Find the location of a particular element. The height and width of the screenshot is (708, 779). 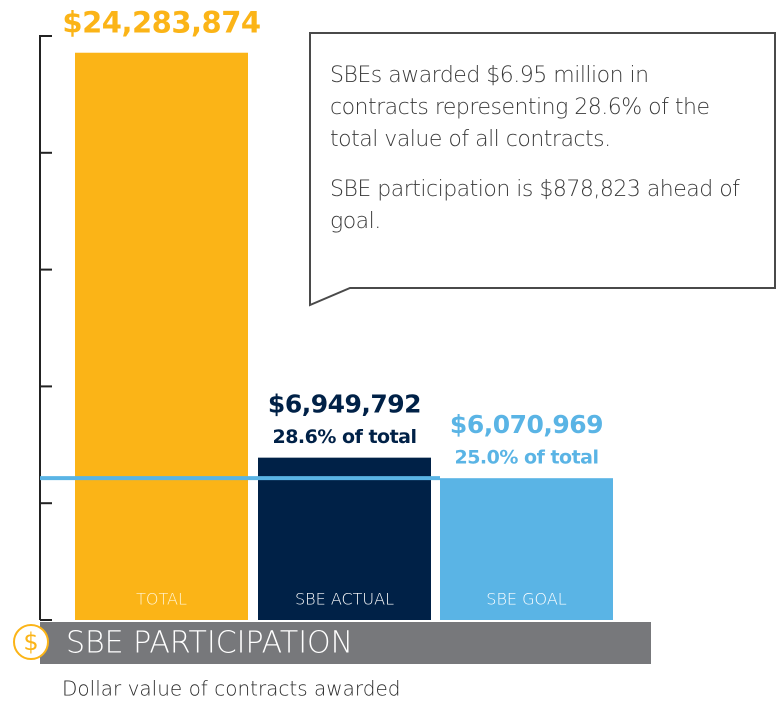

value-label: $6,070,969 is located at coordinates (526, 424).